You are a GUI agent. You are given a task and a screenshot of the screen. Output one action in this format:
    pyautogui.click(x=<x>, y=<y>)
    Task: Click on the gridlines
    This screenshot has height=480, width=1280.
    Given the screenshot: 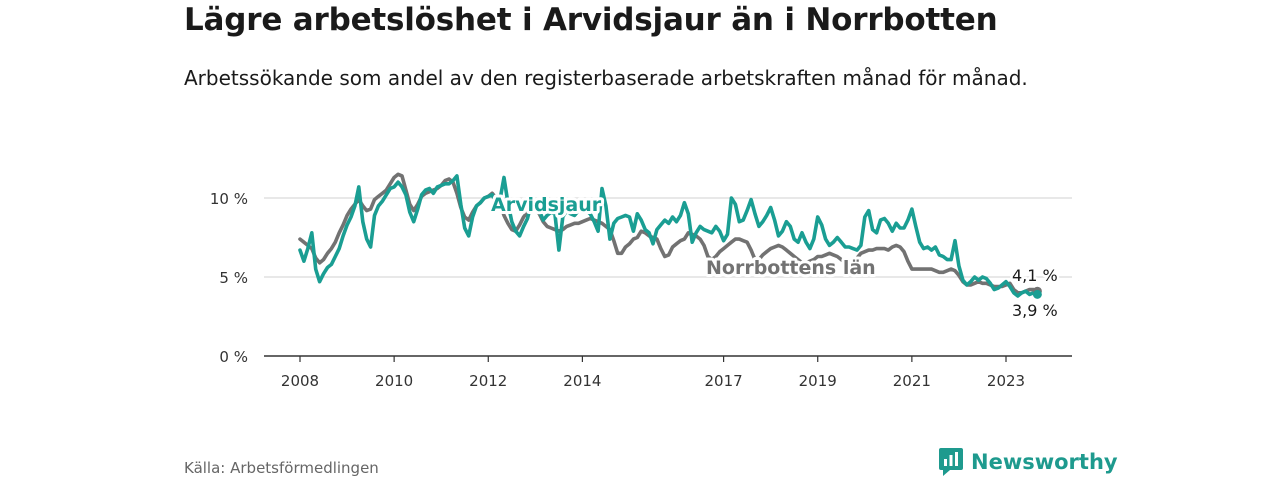 What is the action you would take?
    pyautogui.click(x=668, y=237)
    